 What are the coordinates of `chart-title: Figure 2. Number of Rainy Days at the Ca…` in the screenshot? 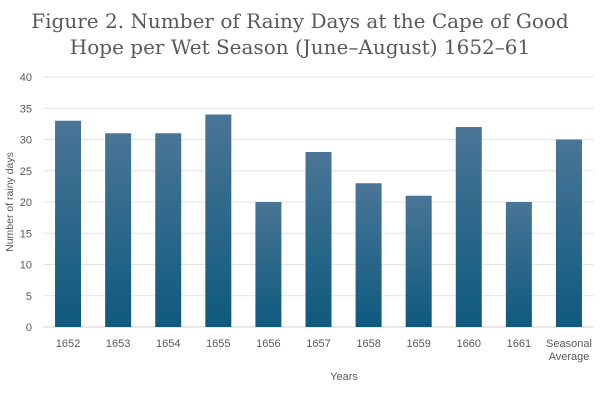 It's located at (300, 34).